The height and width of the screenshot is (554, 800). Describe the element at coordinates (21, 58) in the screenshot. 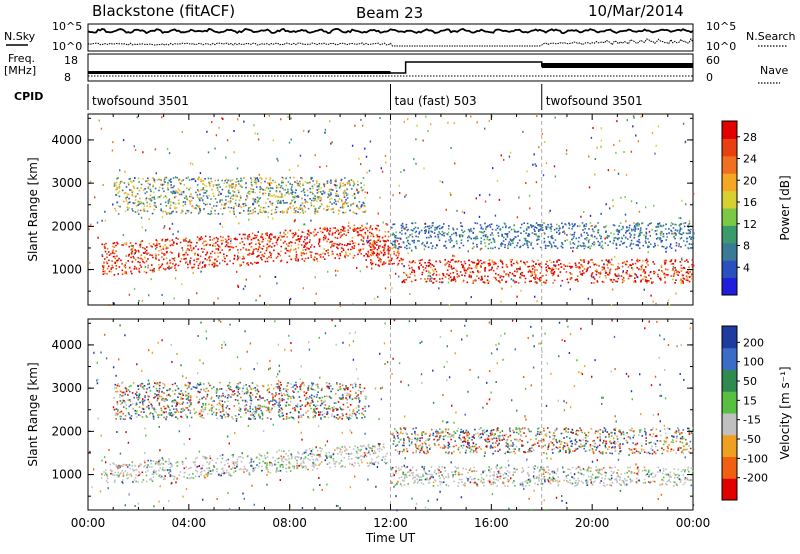

I see `freq-label: Freq.` at that location.